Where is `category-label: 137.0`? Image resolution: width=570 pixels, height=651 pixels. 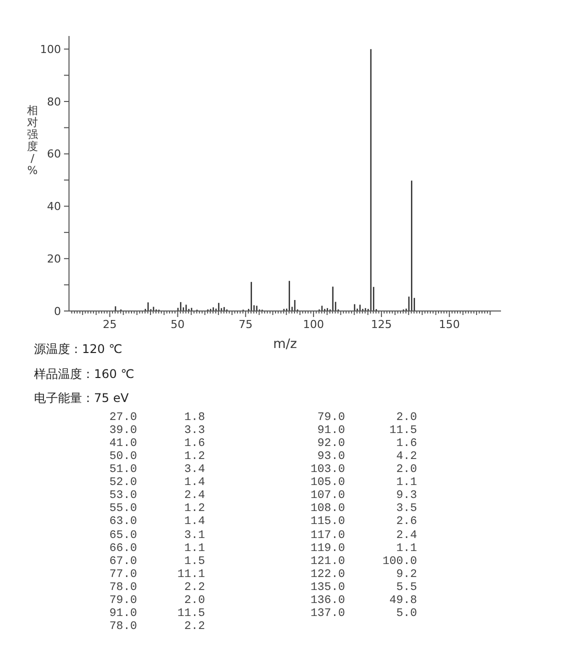 category-label: 137.0 is located at coordinates (327, 613).